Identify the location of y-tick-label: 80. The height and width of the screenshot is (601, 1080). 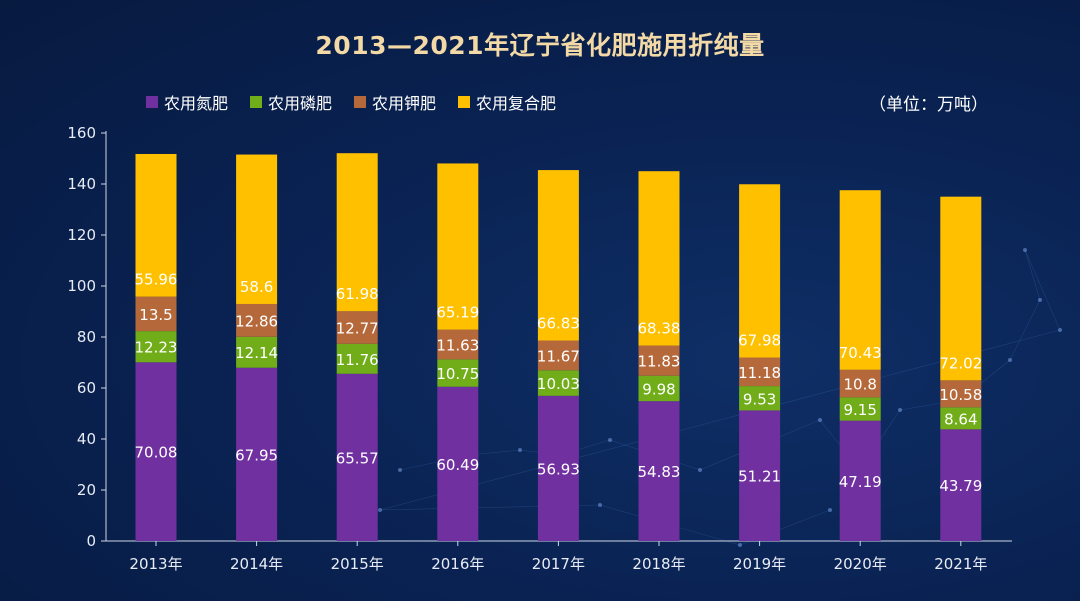
(86, 337).